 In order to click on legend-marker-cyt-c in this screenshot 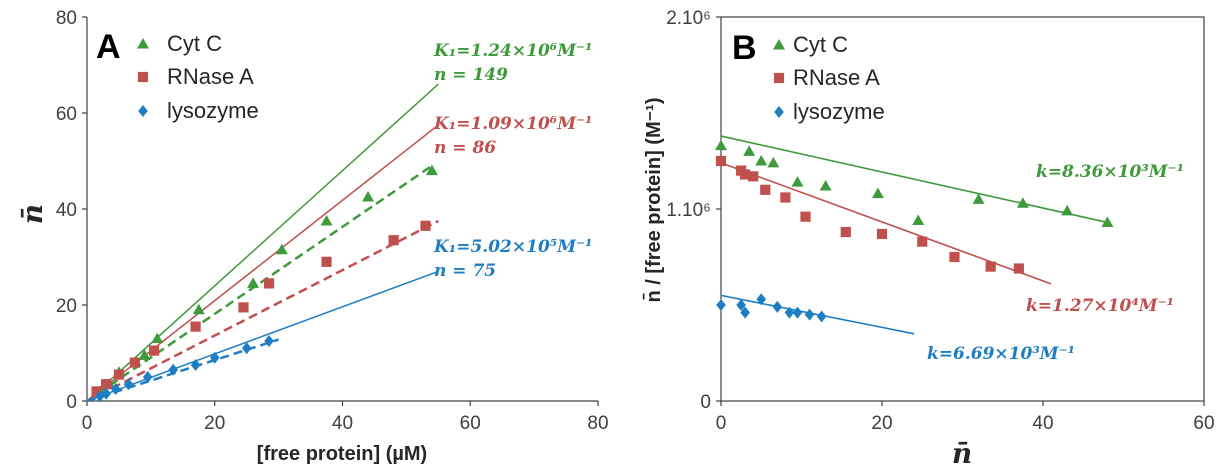, I will do `click(143, 43)`.